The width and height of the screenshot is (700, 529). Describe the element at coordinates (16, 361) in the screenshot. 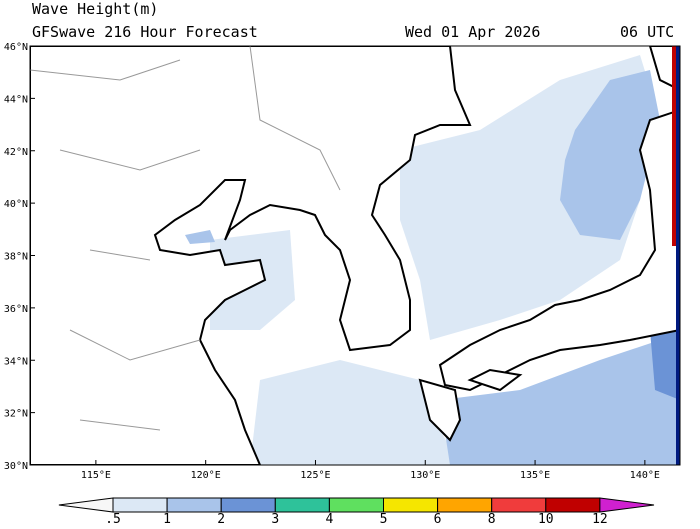

I see `lat-label: 34°N` at that location.